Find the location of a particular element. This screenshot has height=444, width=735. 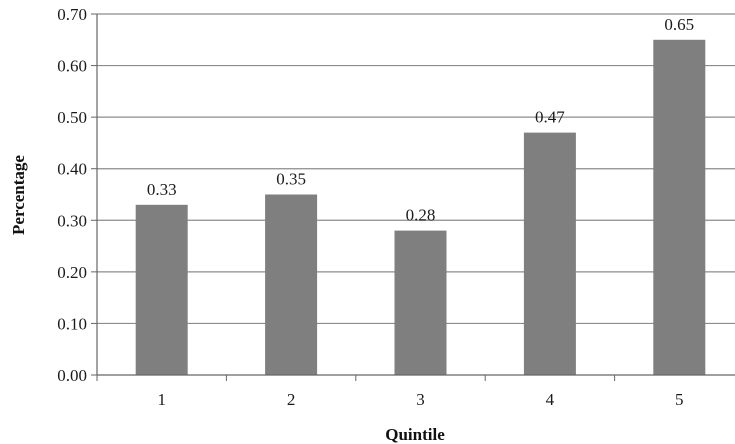

y-axis-title: Percentage is located at coordinates (18, 195).